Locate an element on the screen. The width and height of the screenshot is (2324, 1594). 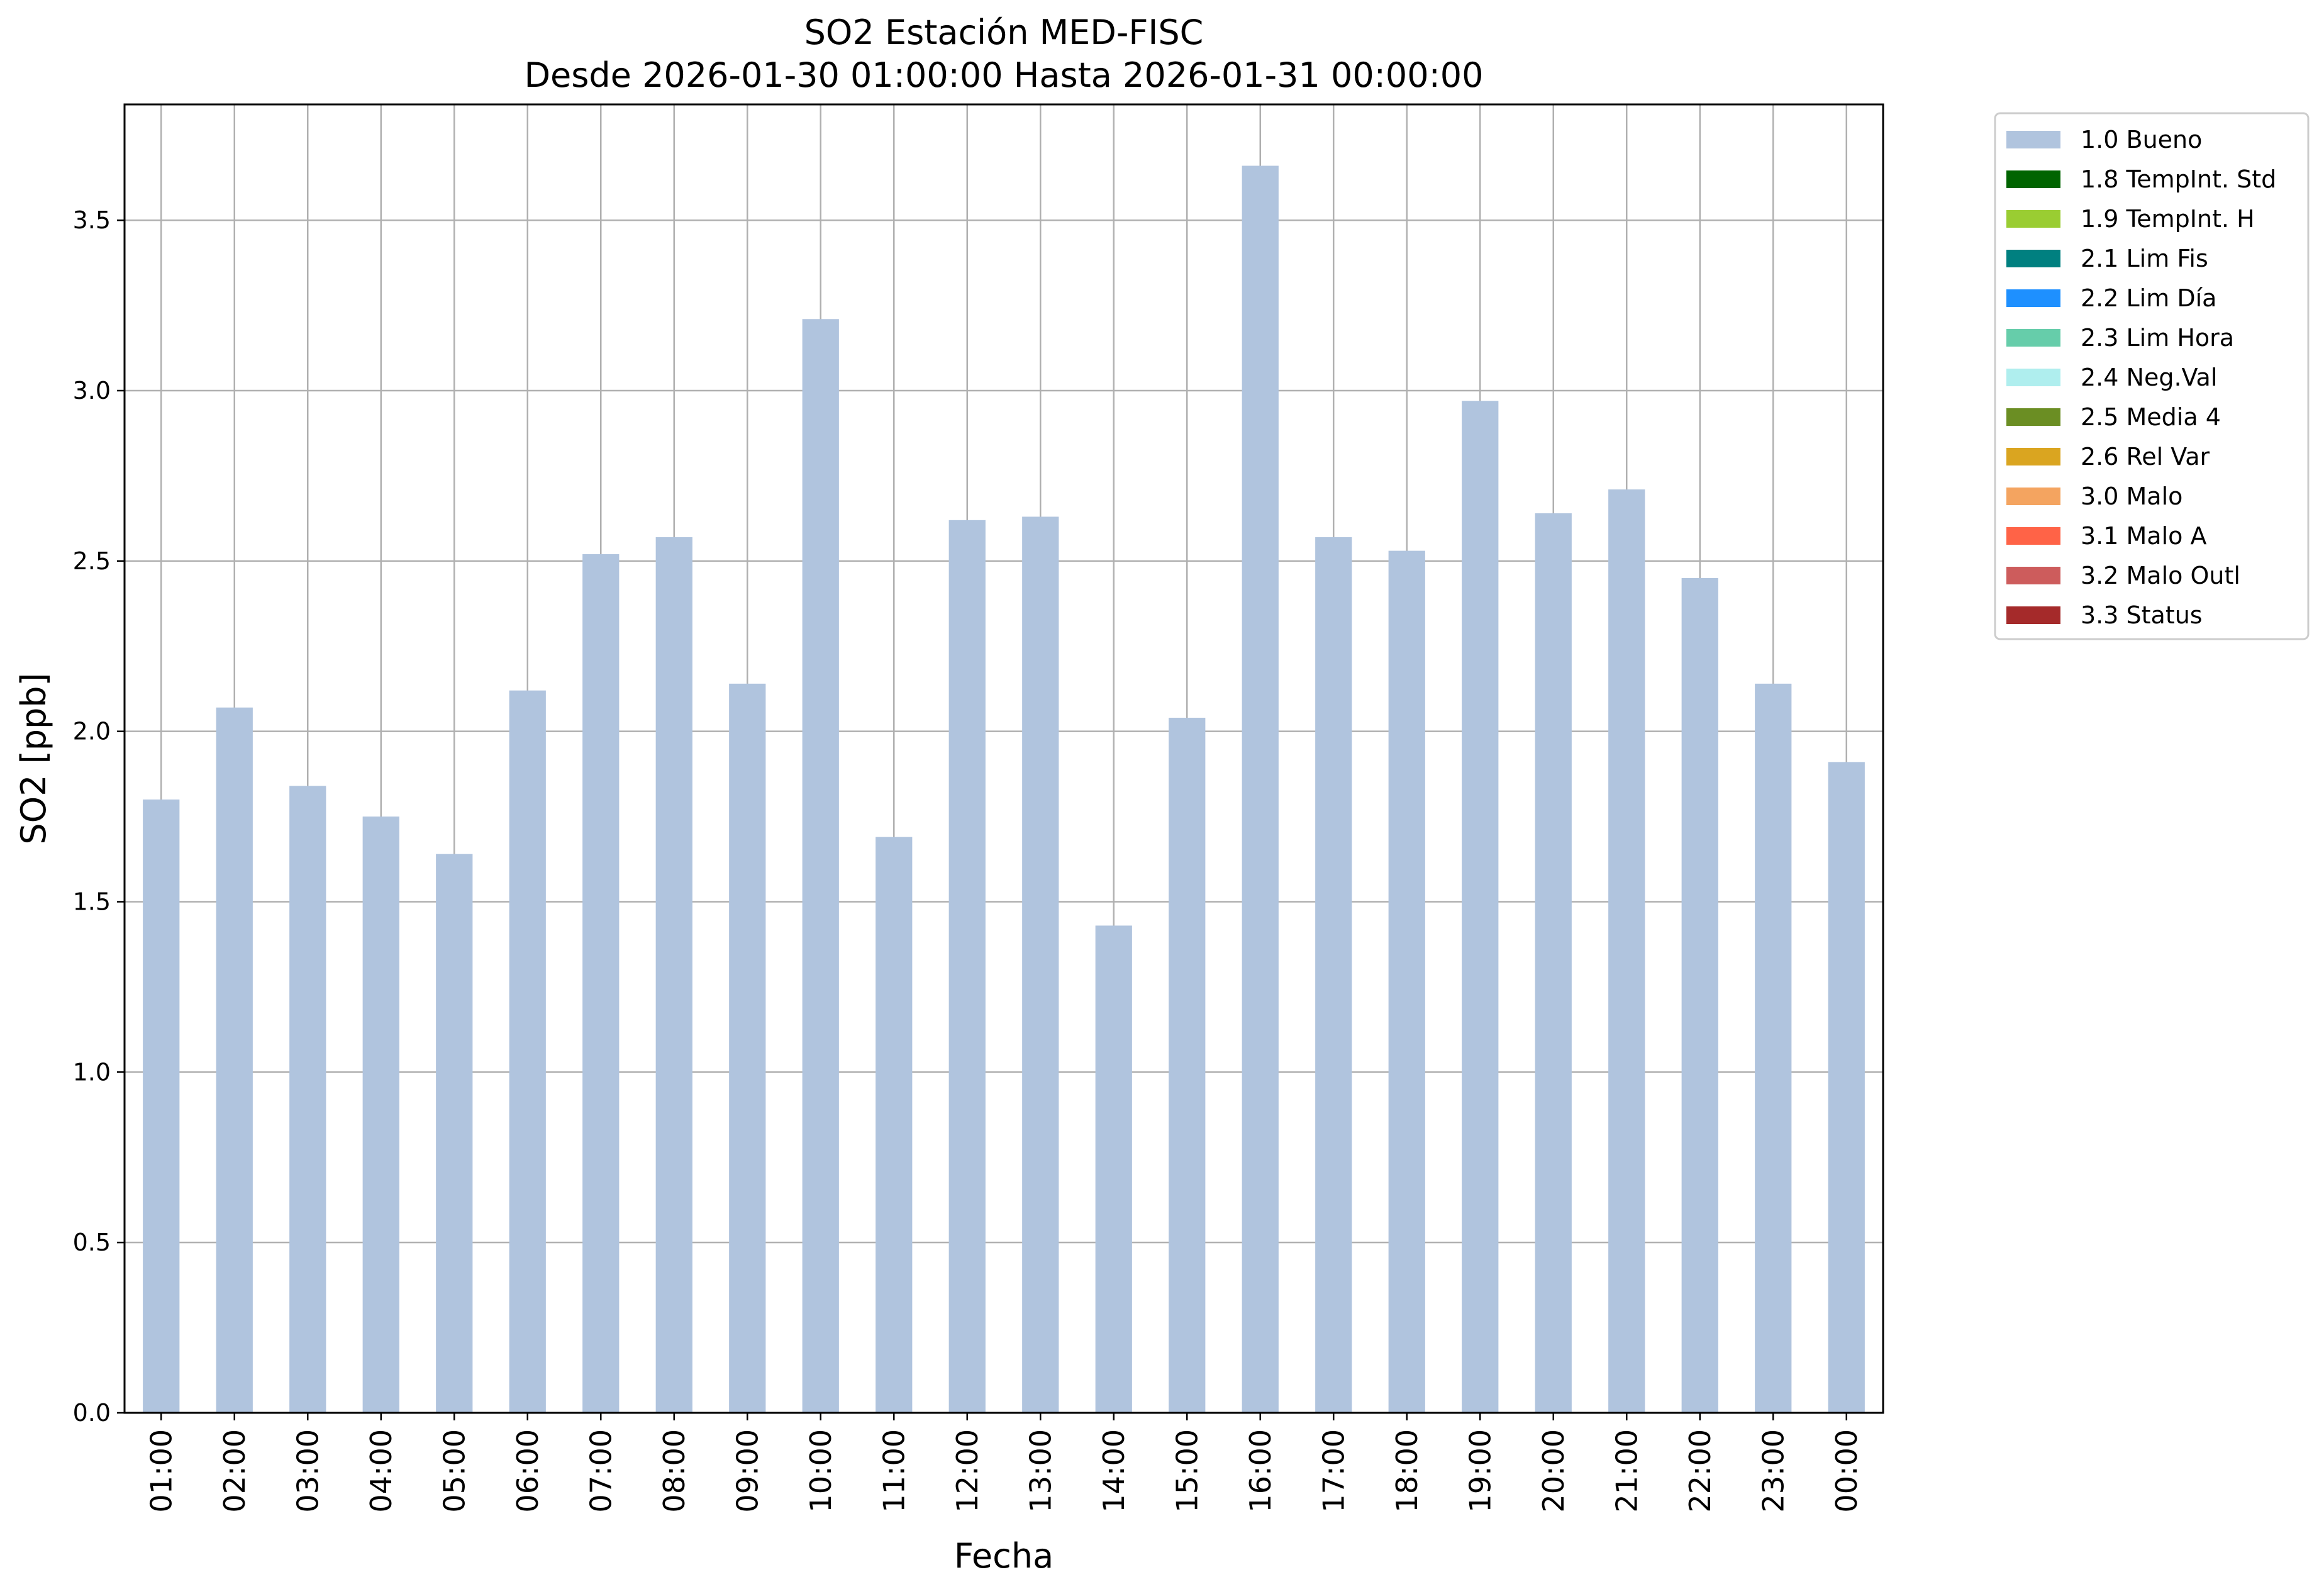
x-tick-label: 16:00 is located at coordinates (1260, 1471).